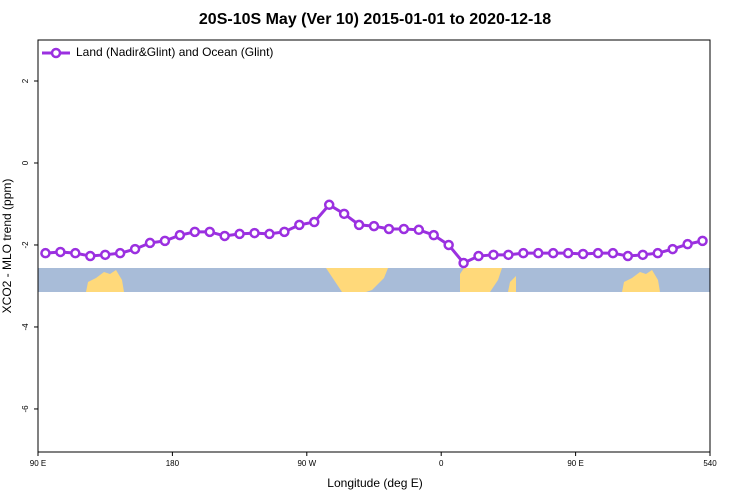 The image size is (750, 500). What do you see at coordinates (56, 53) in the screenshot?
I see `legend-swatch-marker` at bounding box center [56, 53].